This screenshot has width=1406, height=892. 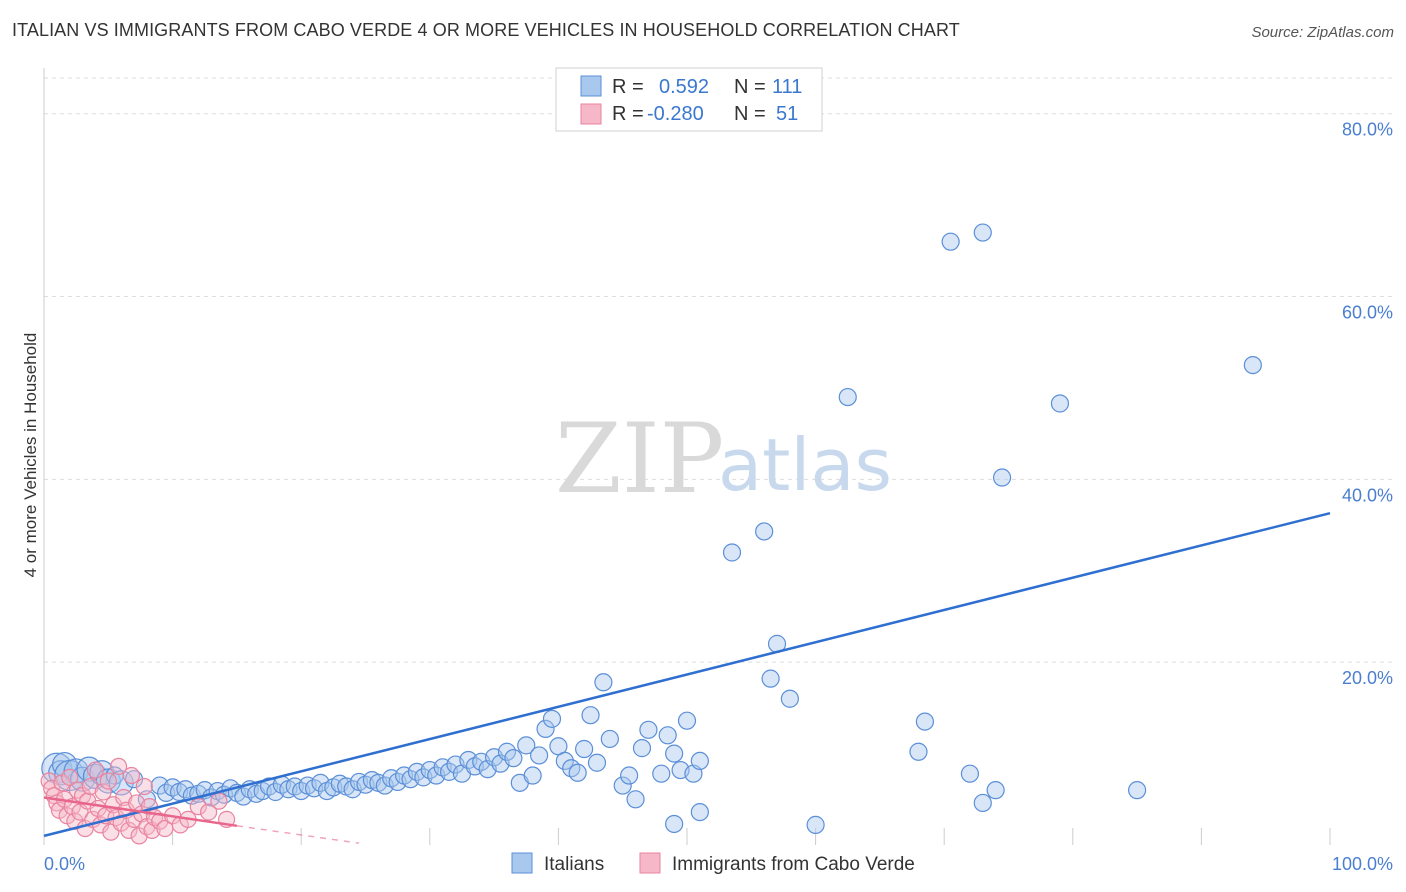 I want to click on legend-r-value-2: -0.280, so click(x=675, y=114).